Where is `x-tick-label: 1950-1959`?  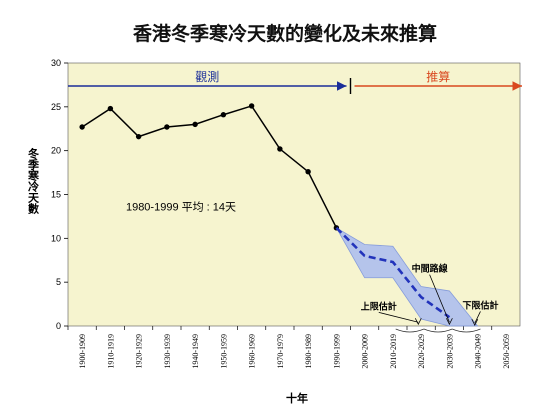 x-tick-label: 1950-1959 is located at coordinates (223, 351).